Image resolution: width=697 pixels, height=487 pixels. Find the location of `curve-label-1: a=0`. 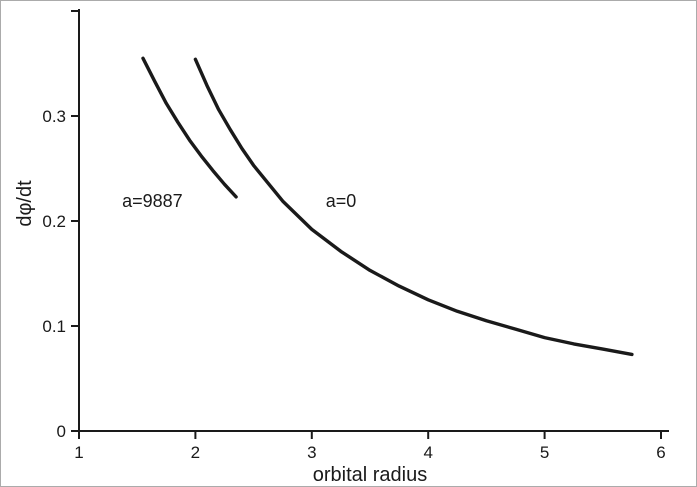

curve-label-1: a=0 is located at coordinates (341, 201).